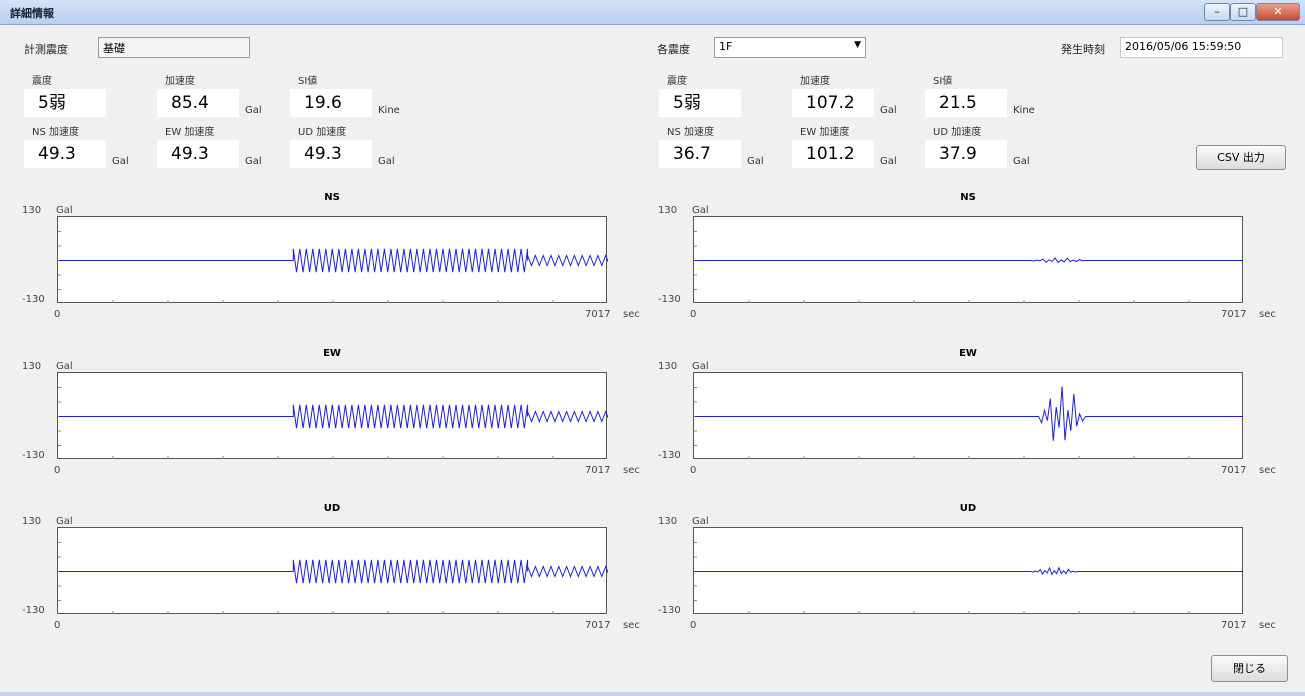 The height and width of the screenshot is (696, 1305). Describe the element at coordinates (966, 103) in the screenshot. I see `metric-value: 21.5` at that location.